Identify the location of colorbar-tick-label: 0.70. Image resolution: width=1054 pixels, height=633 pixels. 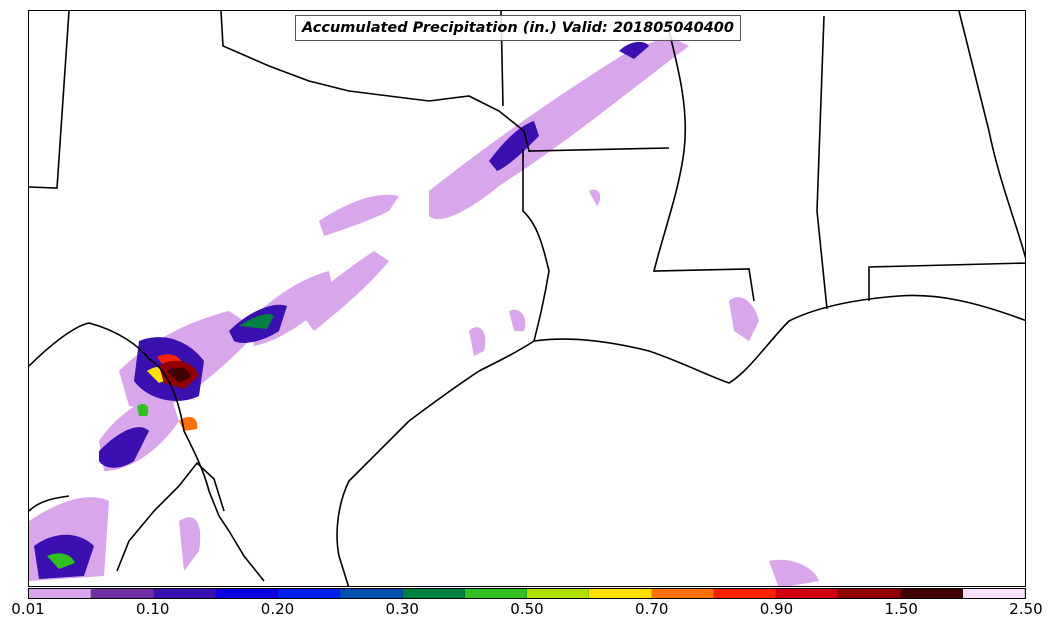
(652, 609).